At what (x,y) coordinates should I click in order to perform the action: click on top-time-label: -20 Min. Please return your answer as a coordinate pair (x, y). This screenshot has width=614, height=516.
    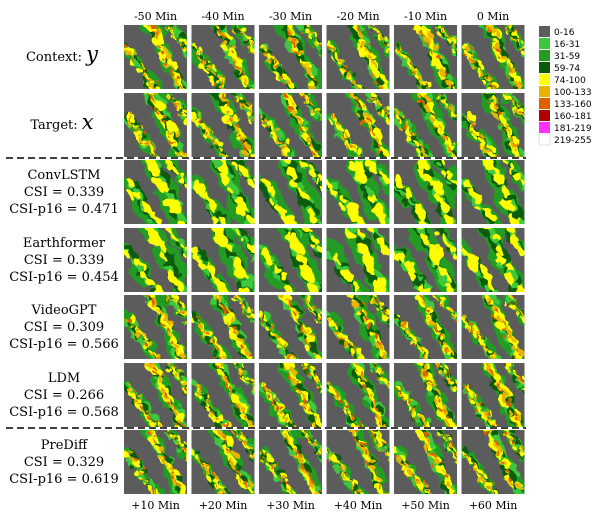
    Looking at the image, I should click on (357, 16).